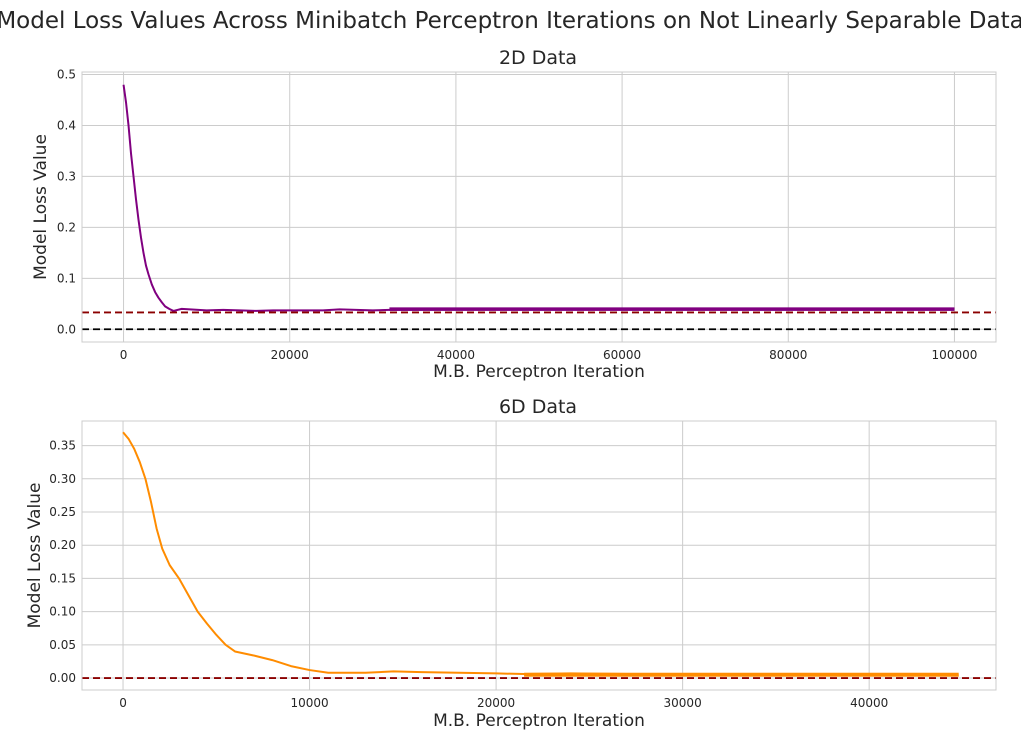 The image size is (1021, 744). Describe the element at coordinates (66, 125) in the screenshot. I see `y-tick-label-2d-4: 0.4` at that location.